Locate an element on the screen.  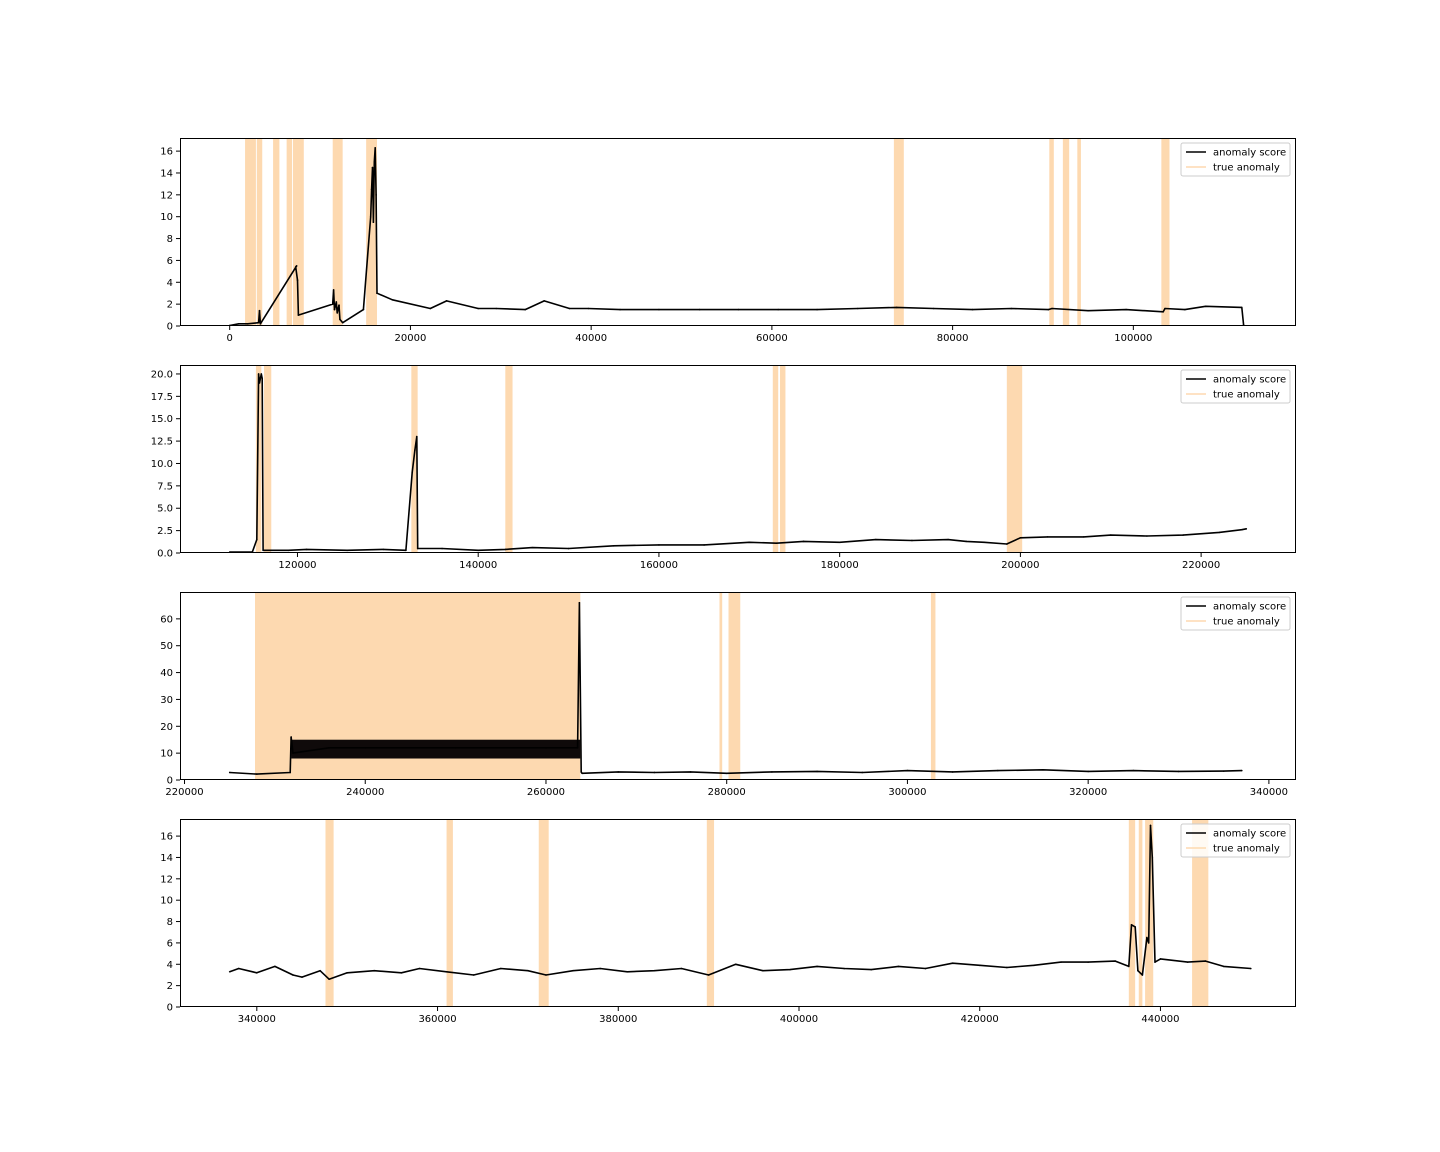
y-tick-label: 8 is located at coordinates (170, 239).